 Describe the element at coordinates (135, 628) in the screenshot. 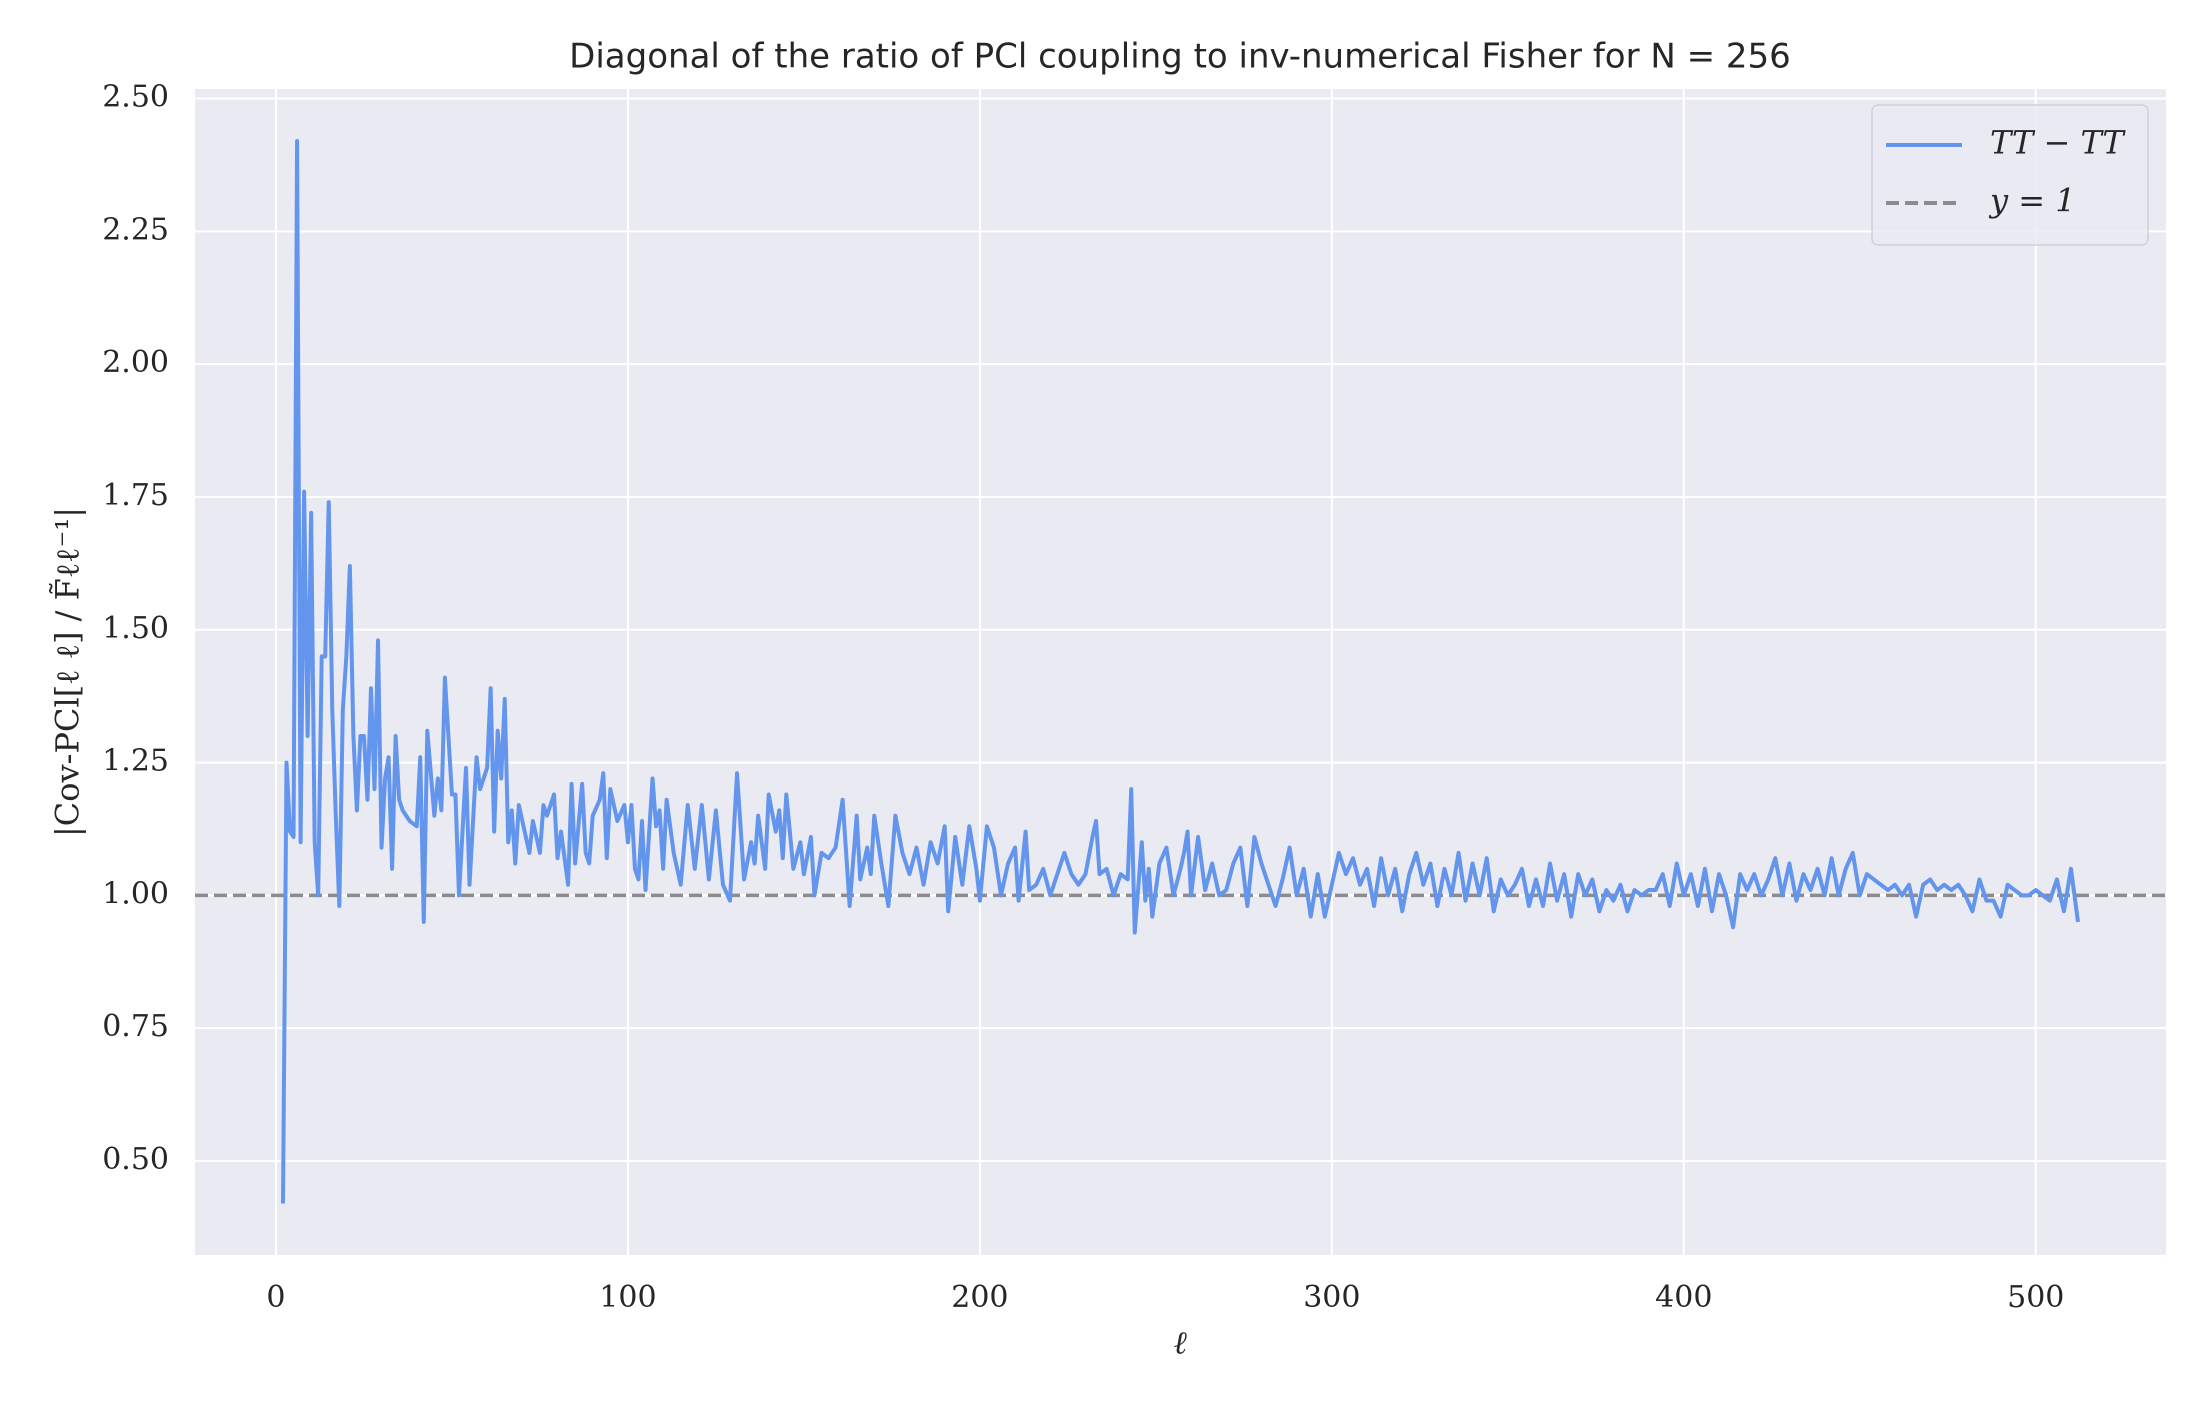

I see `y-tick-label: 1.50` at that location.